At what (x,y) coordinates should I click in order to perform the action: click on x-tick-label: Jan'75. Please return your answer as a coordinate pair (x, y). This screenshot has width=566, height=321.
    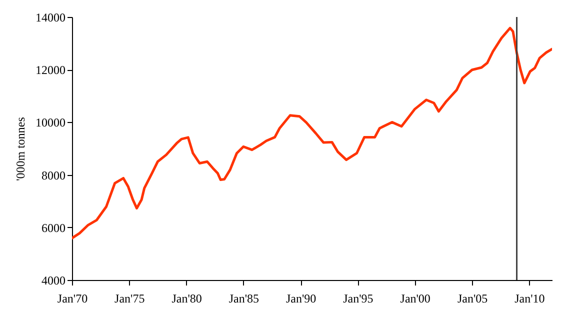
    Looking at the image, I should click on (129, 299).